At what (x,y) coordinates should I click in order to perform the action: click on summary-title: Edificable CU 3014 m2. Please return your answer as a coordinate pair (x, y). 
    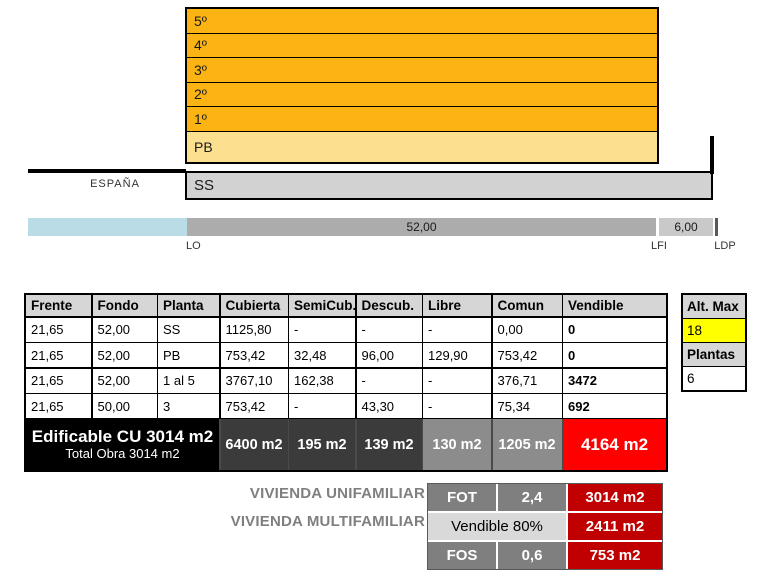
    Looking at the image, I should click on (122, 437).